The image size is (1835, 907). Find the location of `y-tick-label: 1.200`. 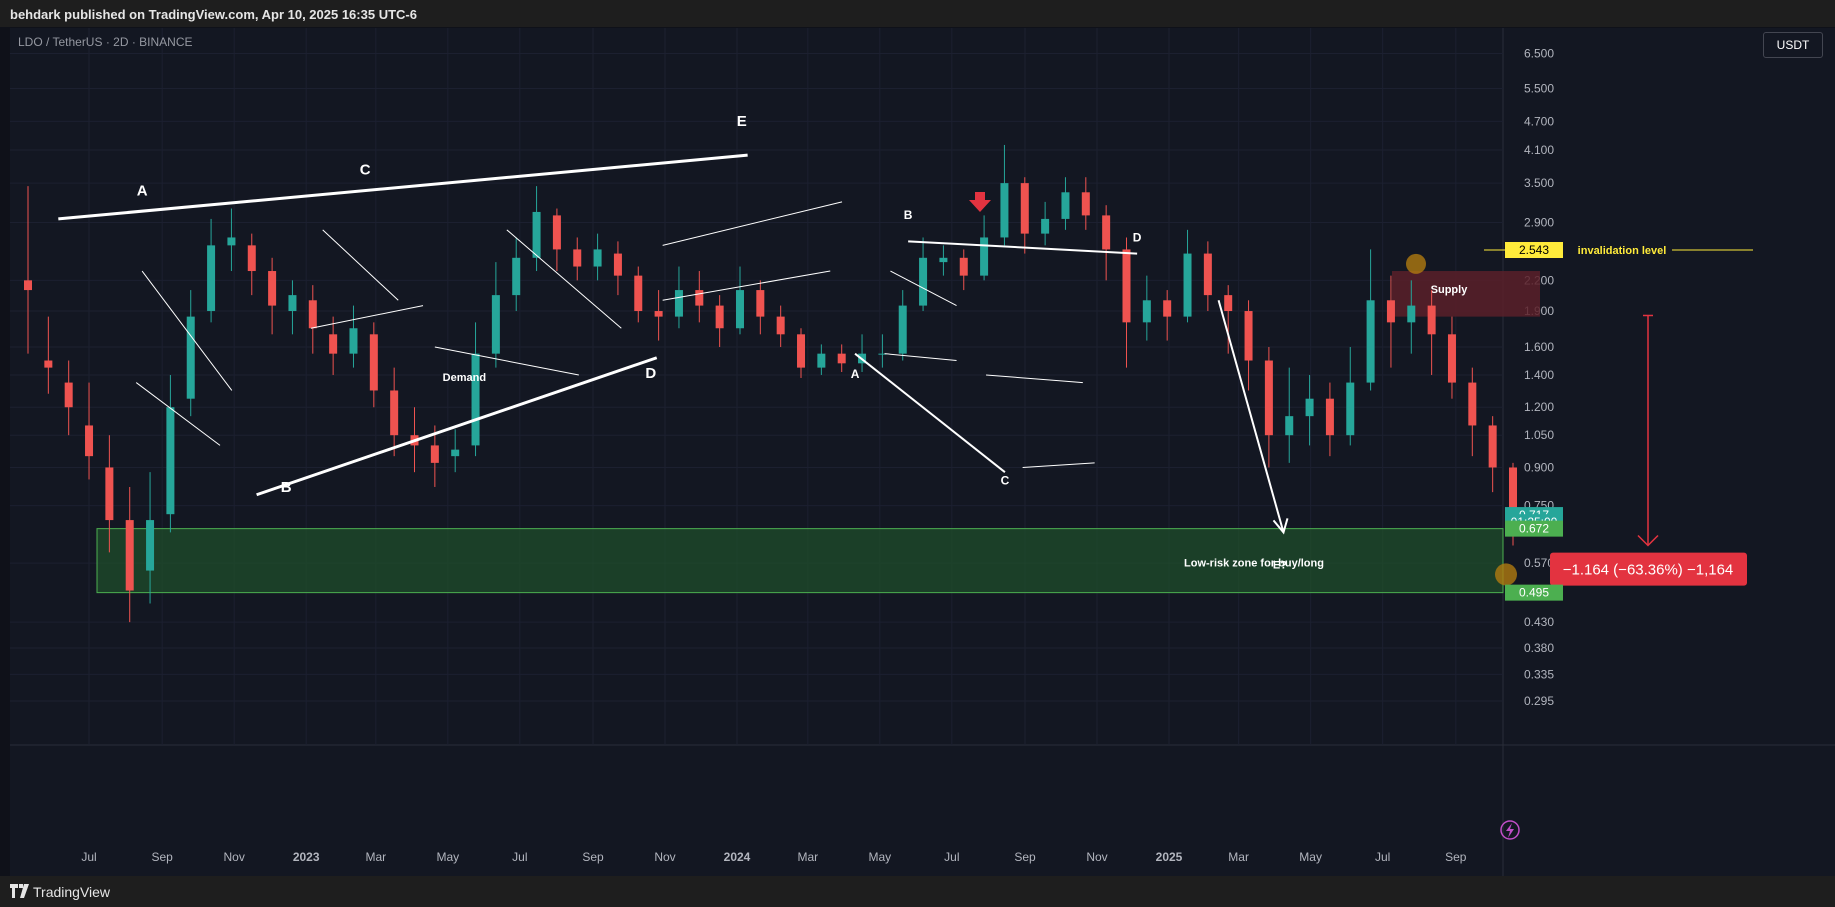

y-tick-label: 1.200 is located at coordinates (1539, 407).